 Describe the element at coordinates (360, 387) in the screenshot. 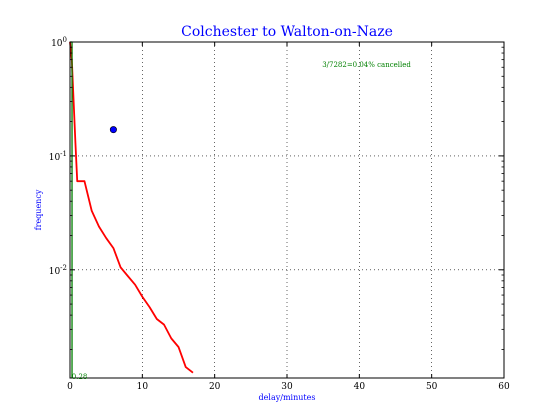

I see `x-tick-label: 40` at that location.